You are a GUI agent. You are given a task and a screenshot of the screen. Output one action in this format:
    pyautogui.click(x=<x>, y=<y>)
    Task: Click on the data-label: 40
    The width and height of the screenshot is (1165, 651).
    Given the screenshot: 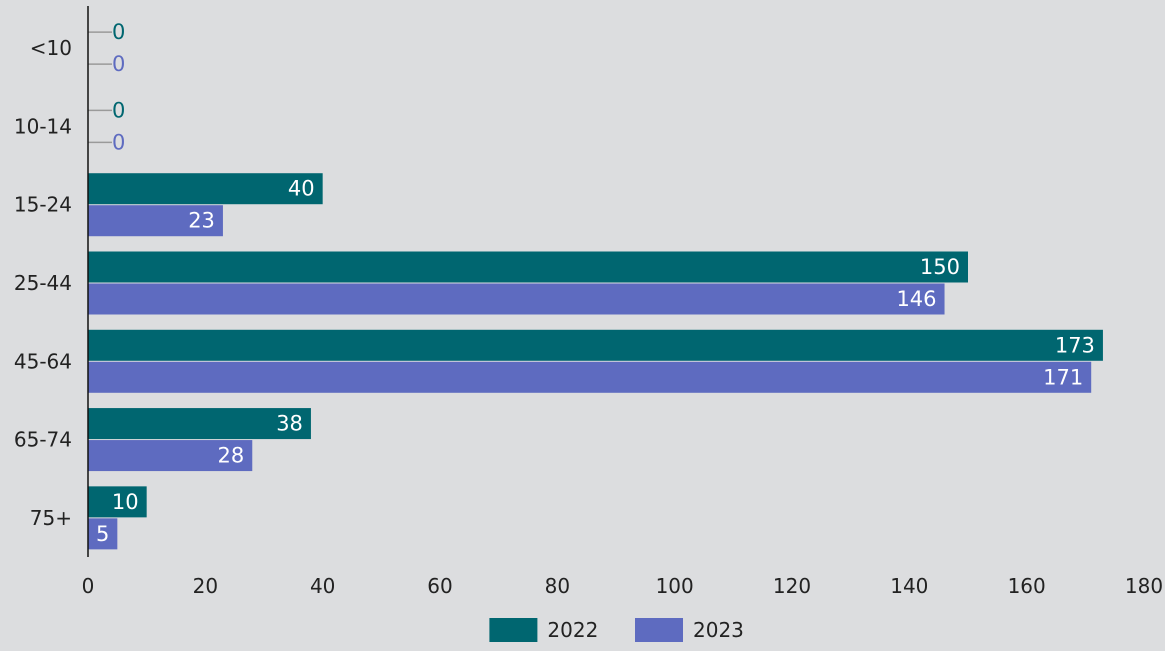 What is the action you would take?
    pyautogui.click(x=301, y=189)
    